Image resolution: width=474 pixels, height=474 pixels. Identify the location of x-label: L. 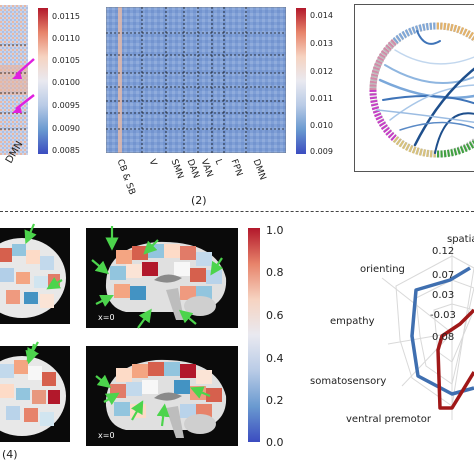
(218, 162).